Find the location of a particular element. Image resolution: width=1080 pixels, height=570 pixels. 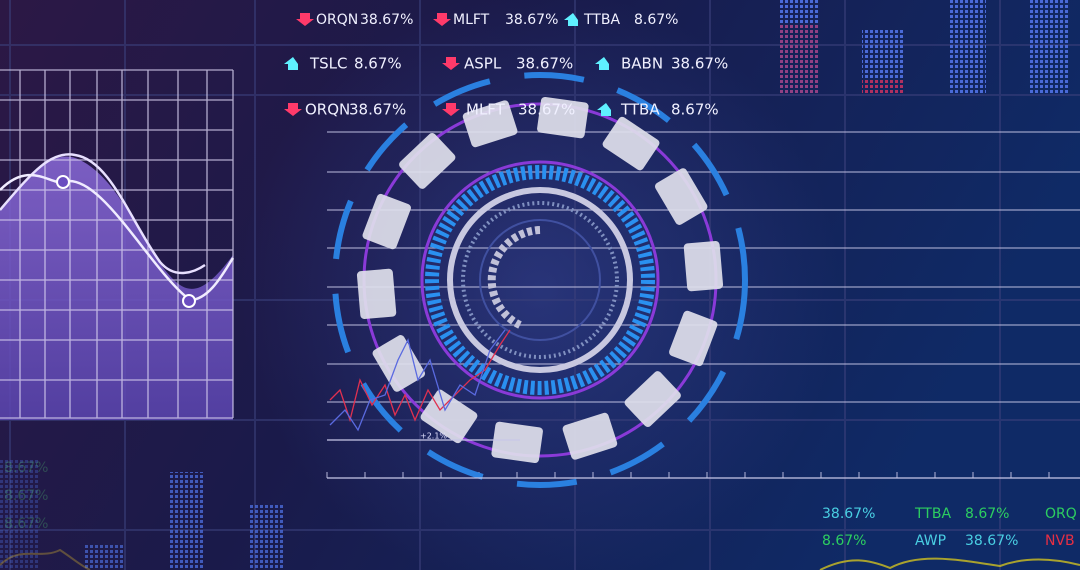

ticker-symbol: BABN is located at coordinates (642, 64).